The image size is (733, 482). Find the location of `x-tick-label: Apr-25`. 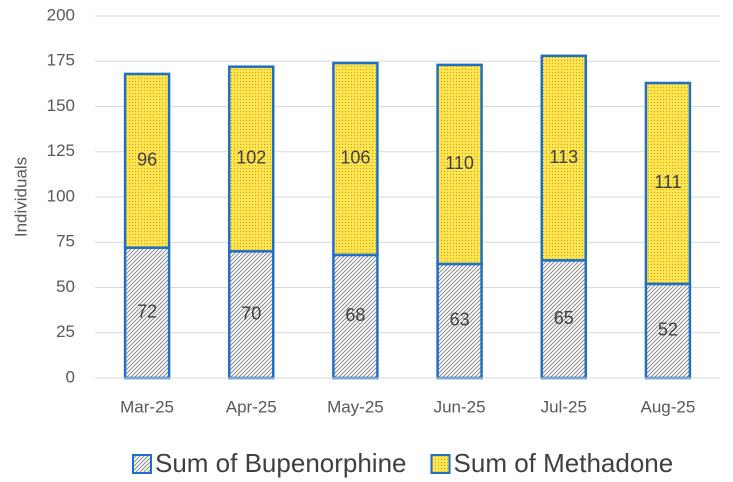

x-tick-label: Apr-25 is located at coordinates (251, 406).